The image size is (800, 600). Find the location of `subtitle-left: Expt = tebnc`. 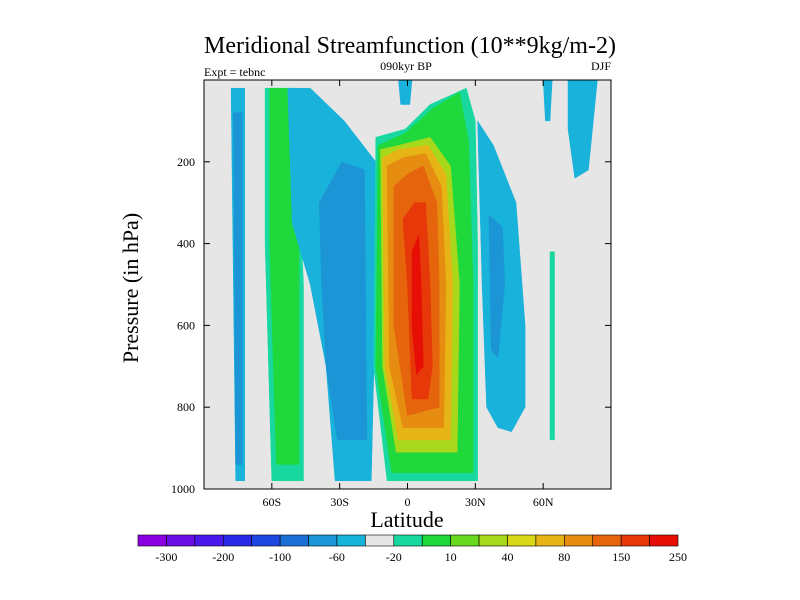

subtitle-left: Expt = tebnc is located at coordinates (234, 72).